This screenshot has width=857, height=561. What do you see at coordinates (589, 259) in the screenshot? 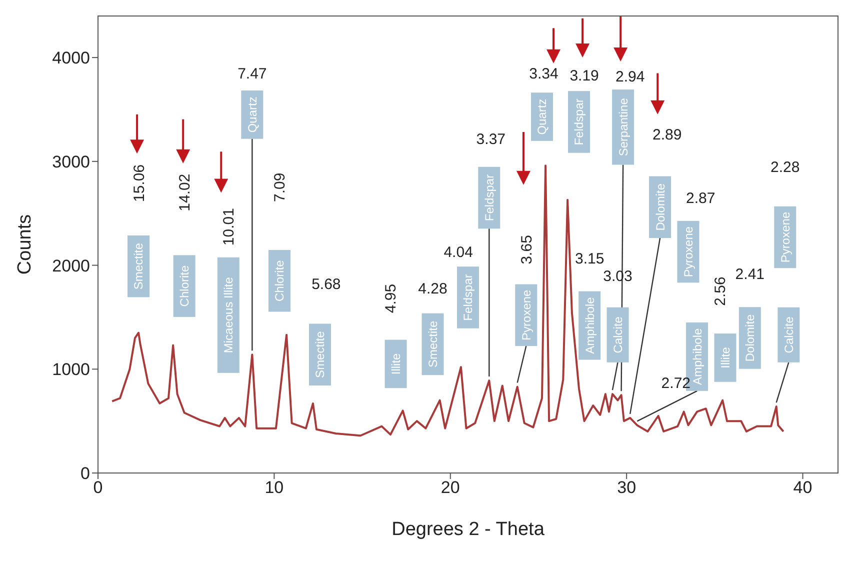
I see `annotation: 3.15` at bounding box center [589, 259].